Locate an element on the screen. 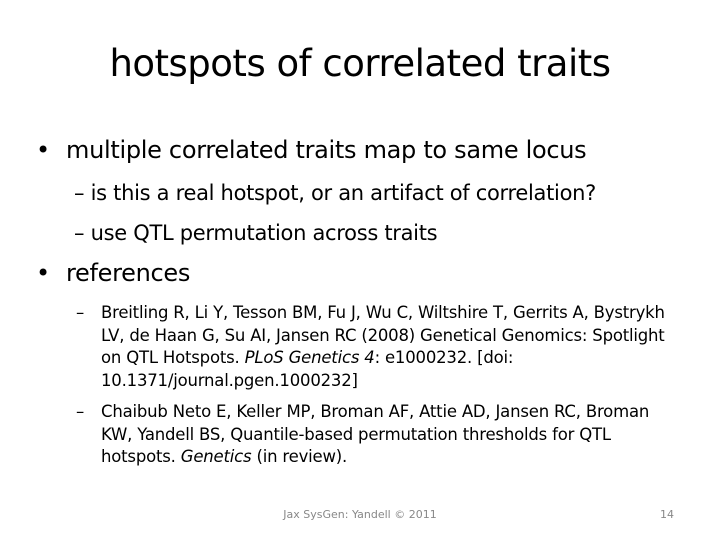 This screenshot has height=540, width=720. reference-journal: PLoS Genetics 4 is located at coordinates (309, 357).